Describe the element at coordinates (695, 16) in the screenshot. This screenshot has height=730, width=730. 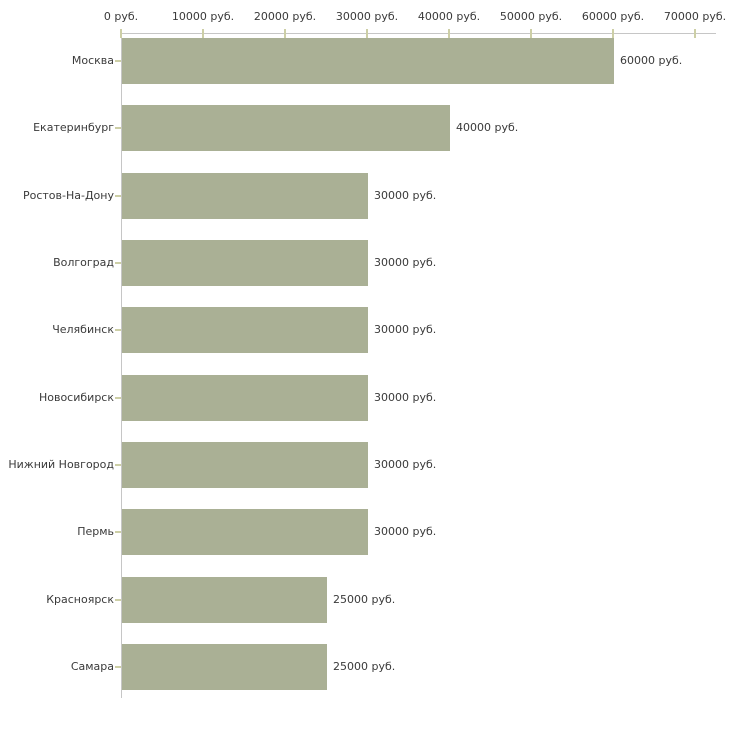
I see `x-tick-label: 70000 руб.` at that location.